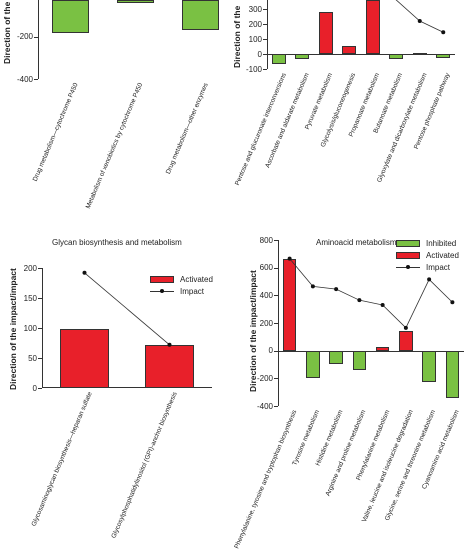 Image resolution: width=474 pixels, height=550 pixels. What do you see at coordinates (441, 243) in the screenshot?
I see `legend-label: Inhibited` at bounding box center [441, 243].